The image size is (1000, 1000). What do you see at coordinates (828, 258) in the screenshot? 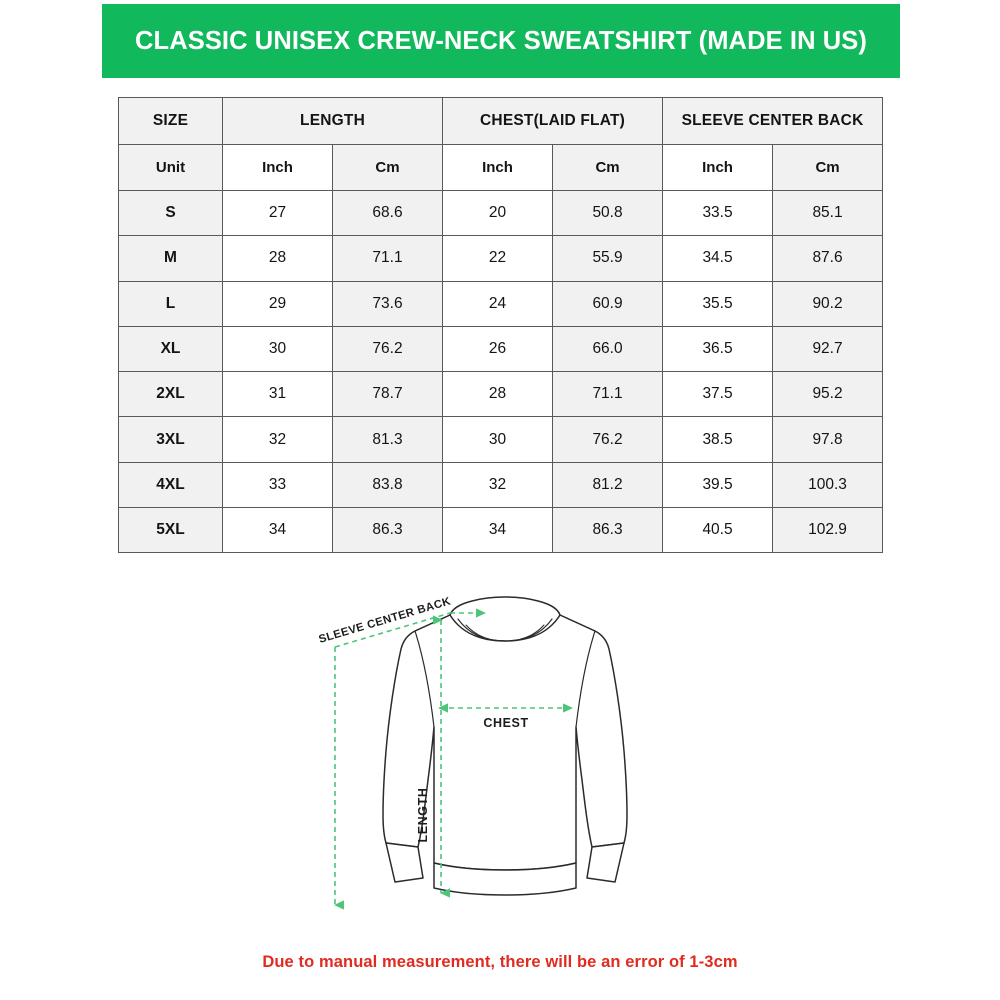
I see `cell-sleeve-cm: 87.6` at bounding box center [828, 258].